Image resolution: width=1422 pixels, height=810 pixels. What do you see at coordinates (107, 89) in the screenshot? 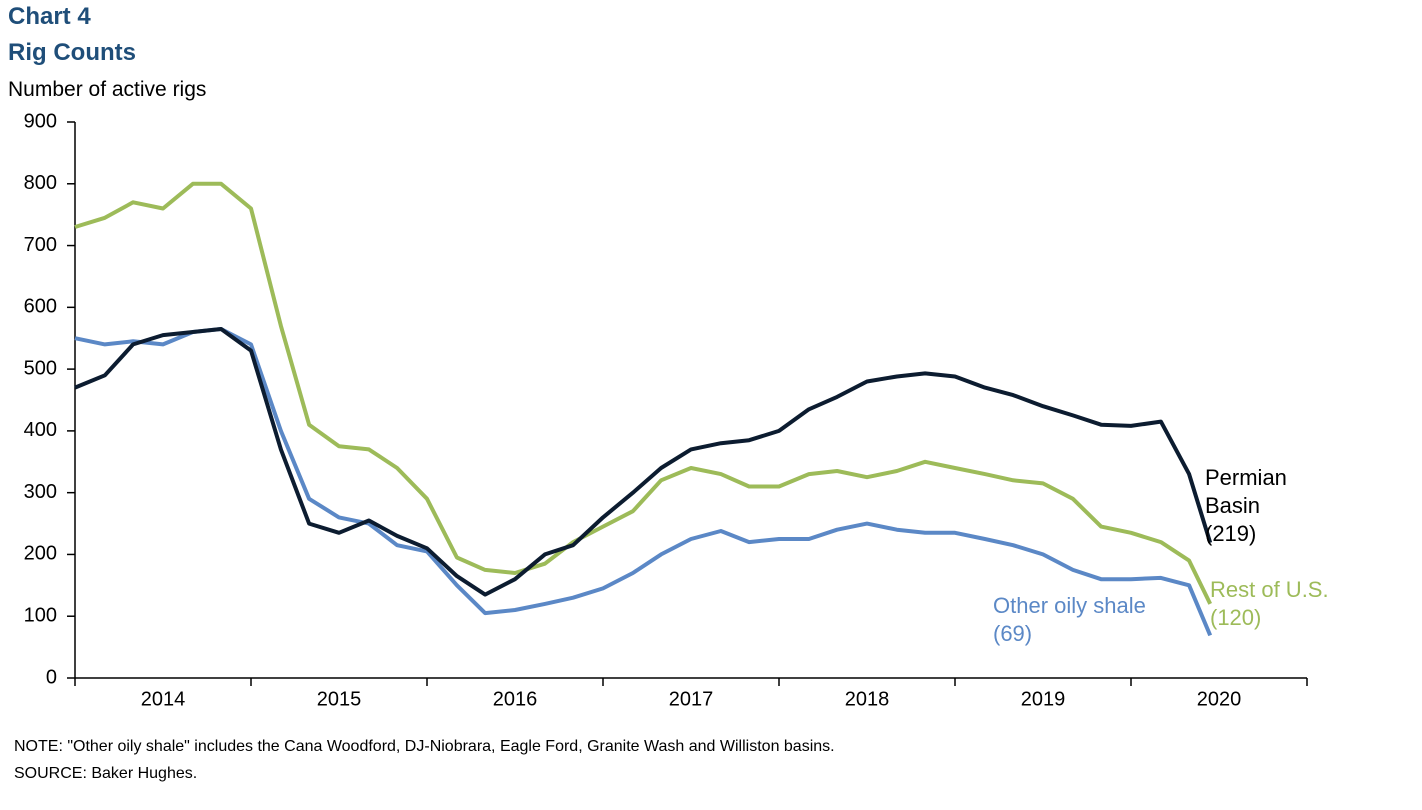
I see `y-axis-label: Number of active rigs` at bounding box center [107, 89].